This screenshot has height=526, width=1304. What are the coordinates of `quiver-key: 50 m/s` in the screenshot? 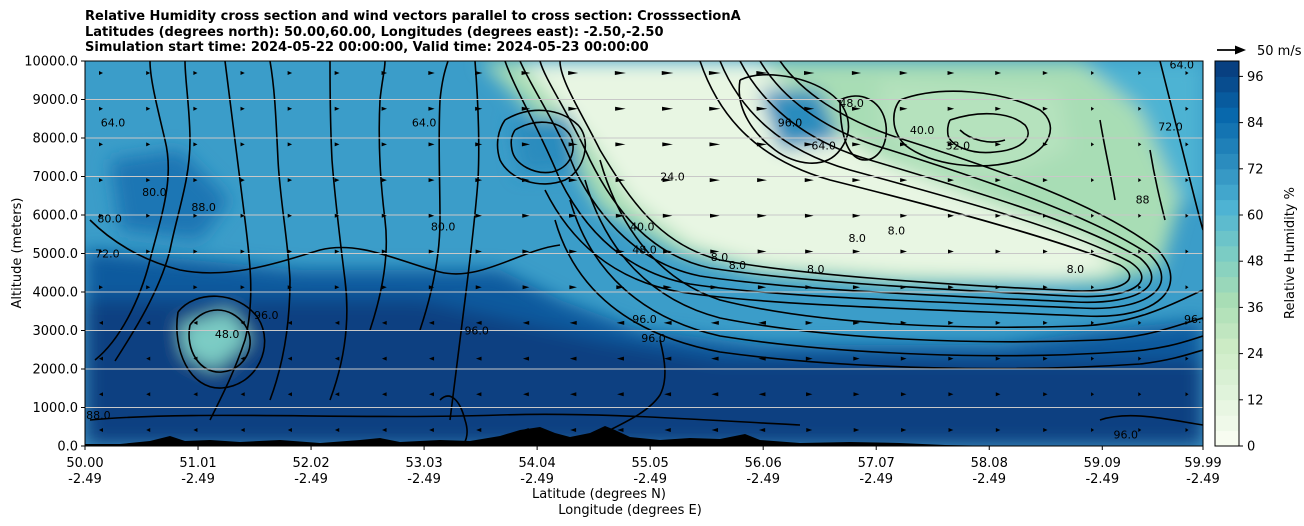 It's located at (1259, 51).